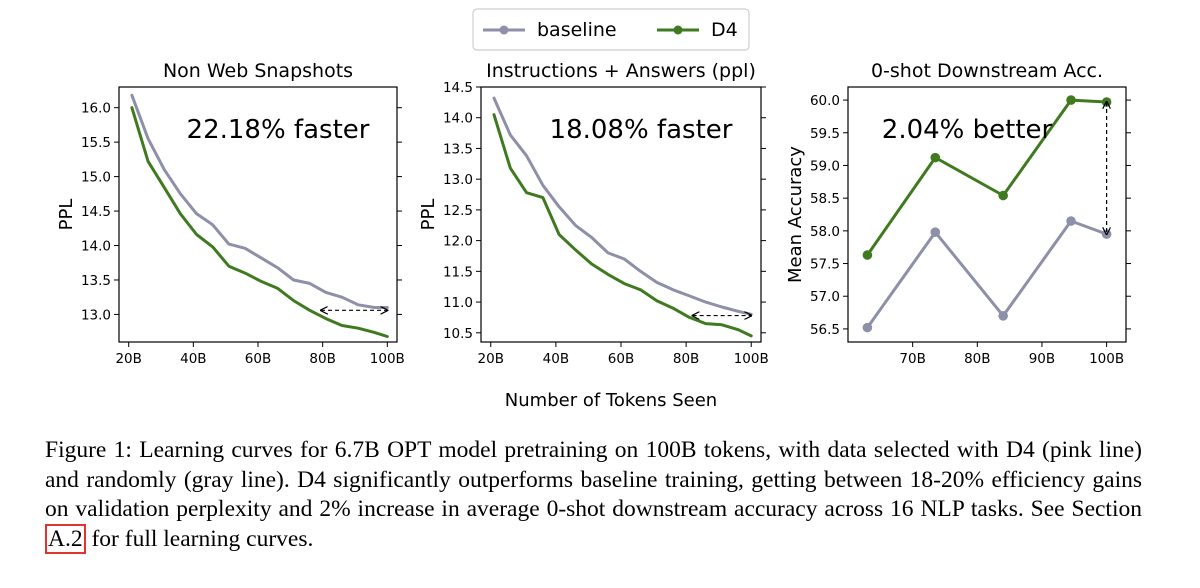 The height and width of the screenshot is (588, 1200). What do you see at coordinates (967, 130) in the screenshot?
I see `gain-annotation: 2.04% better` at bounding box center [967, 130].